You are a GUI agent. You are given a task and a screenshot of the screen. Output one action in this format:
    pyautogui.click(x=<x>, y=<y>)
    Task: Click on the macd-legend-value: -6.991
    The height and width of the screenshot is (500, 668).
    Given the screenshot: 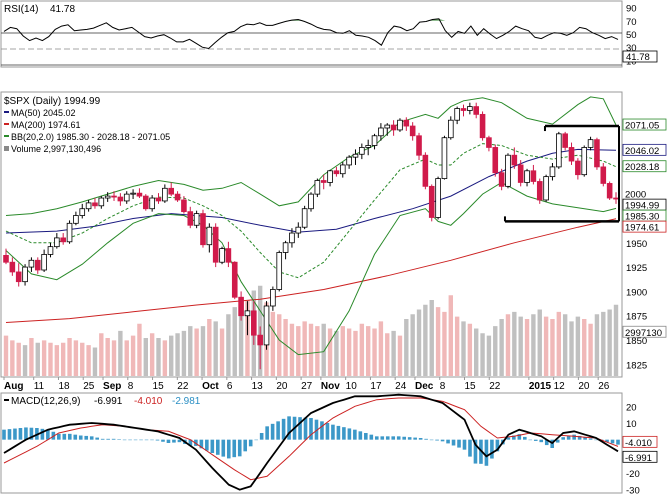 What is the action you would take?
    pyautogui.click(x=108, y=401)
    